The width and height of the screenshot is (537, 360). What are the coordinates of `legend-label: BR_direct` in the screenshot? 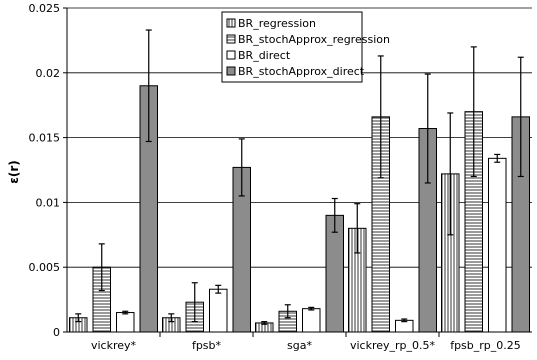 It's located at (264, 55).